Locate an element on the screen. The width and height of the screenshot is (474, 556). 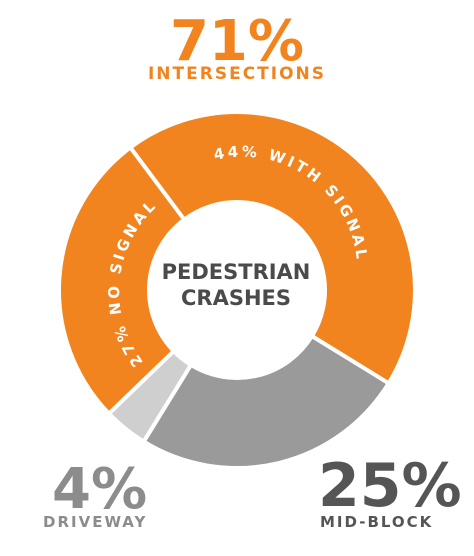
center-label-line-2: CRASHES is located at coordinates (236, 298).